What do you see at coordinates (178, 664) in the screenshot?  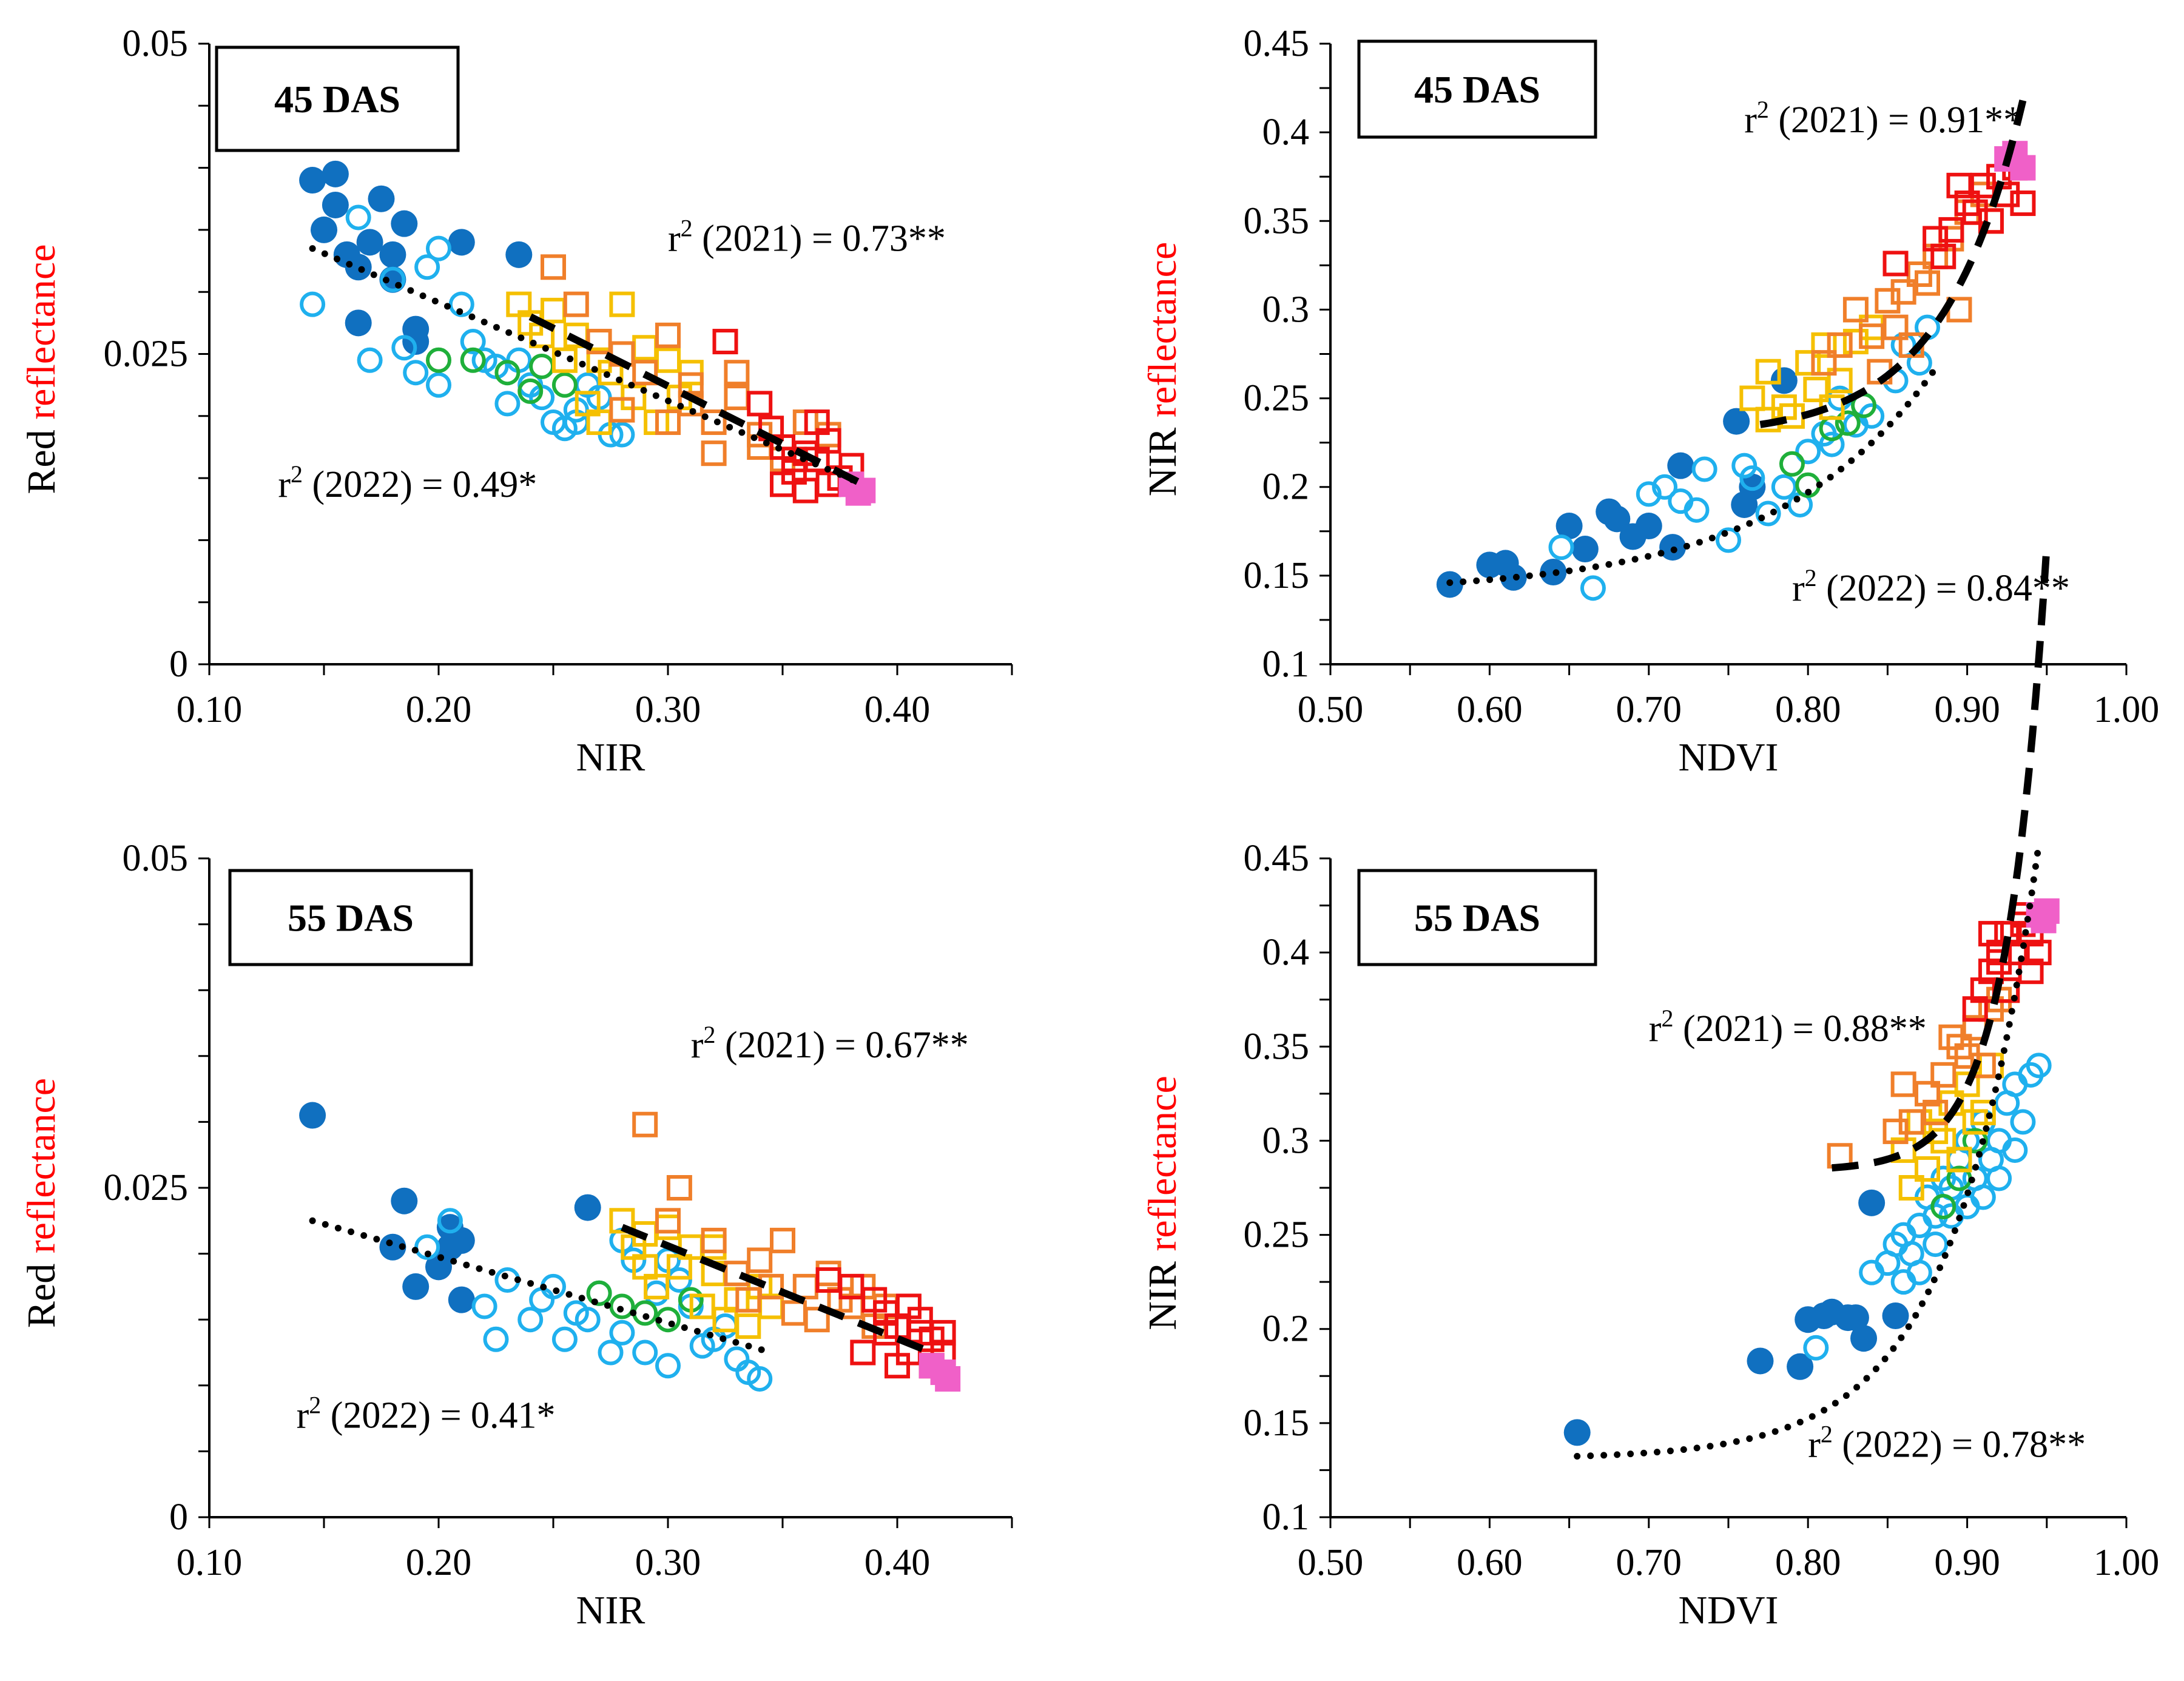 I see `y-tick-label: 0` at bounding box center [178, 664].